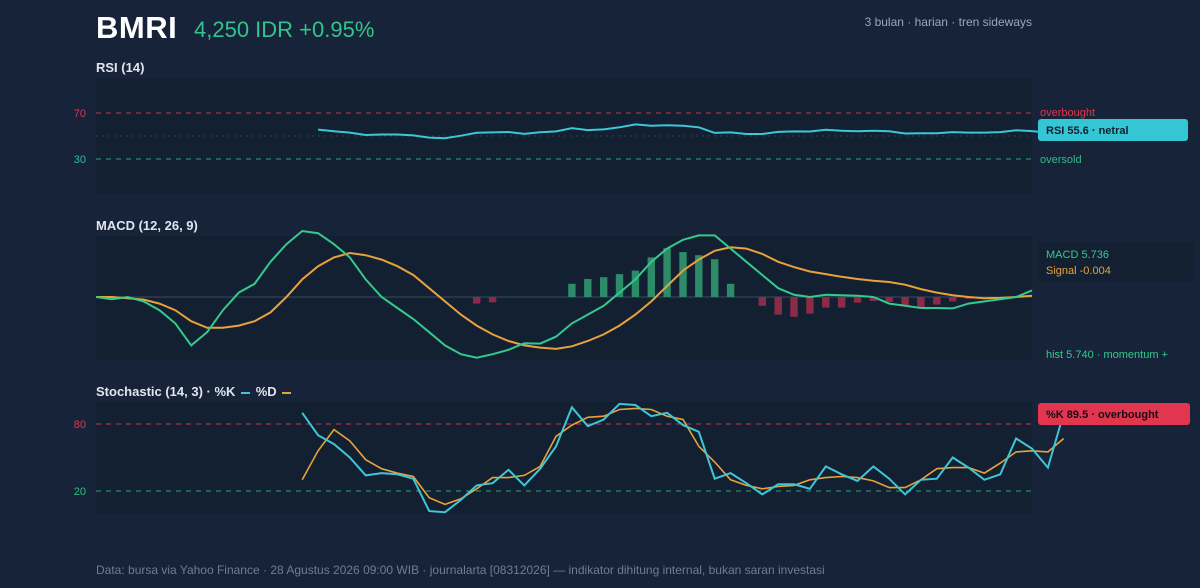  Describe the element at coordinates (1107, 355) in the screenshot. I see `hist-value-label: hist 5.740 · momentum +` at that location.